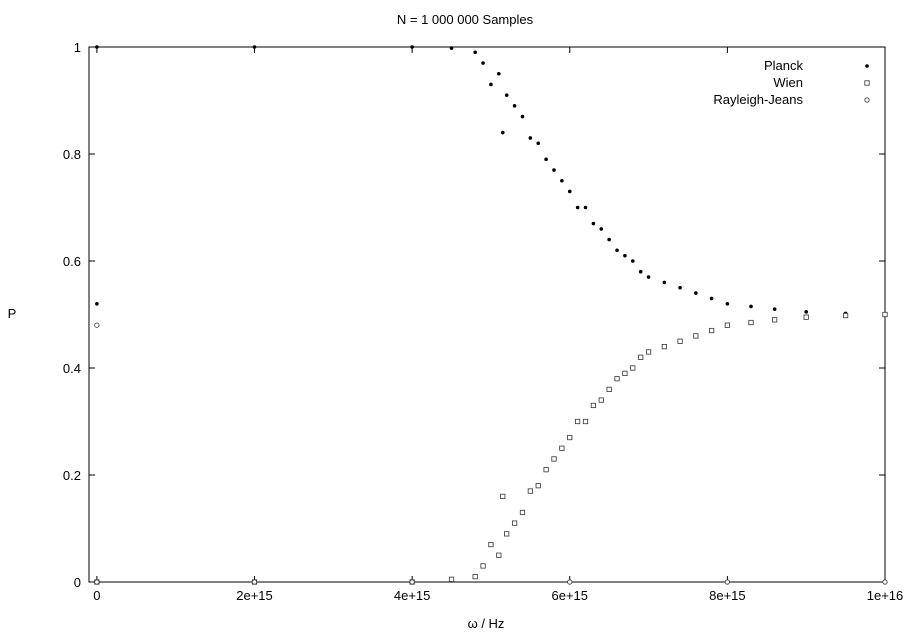  Describe the element at coordinates (885, 595) in the screenshot. I see `x-tick-label: 1e+16` at that location.